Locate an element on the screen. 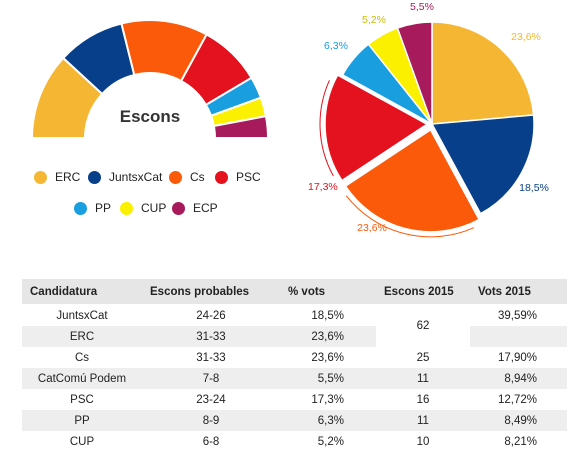 The width and height of the screenshot is (580, 460). legend-label: PSC is located at coordinates (248, 177).